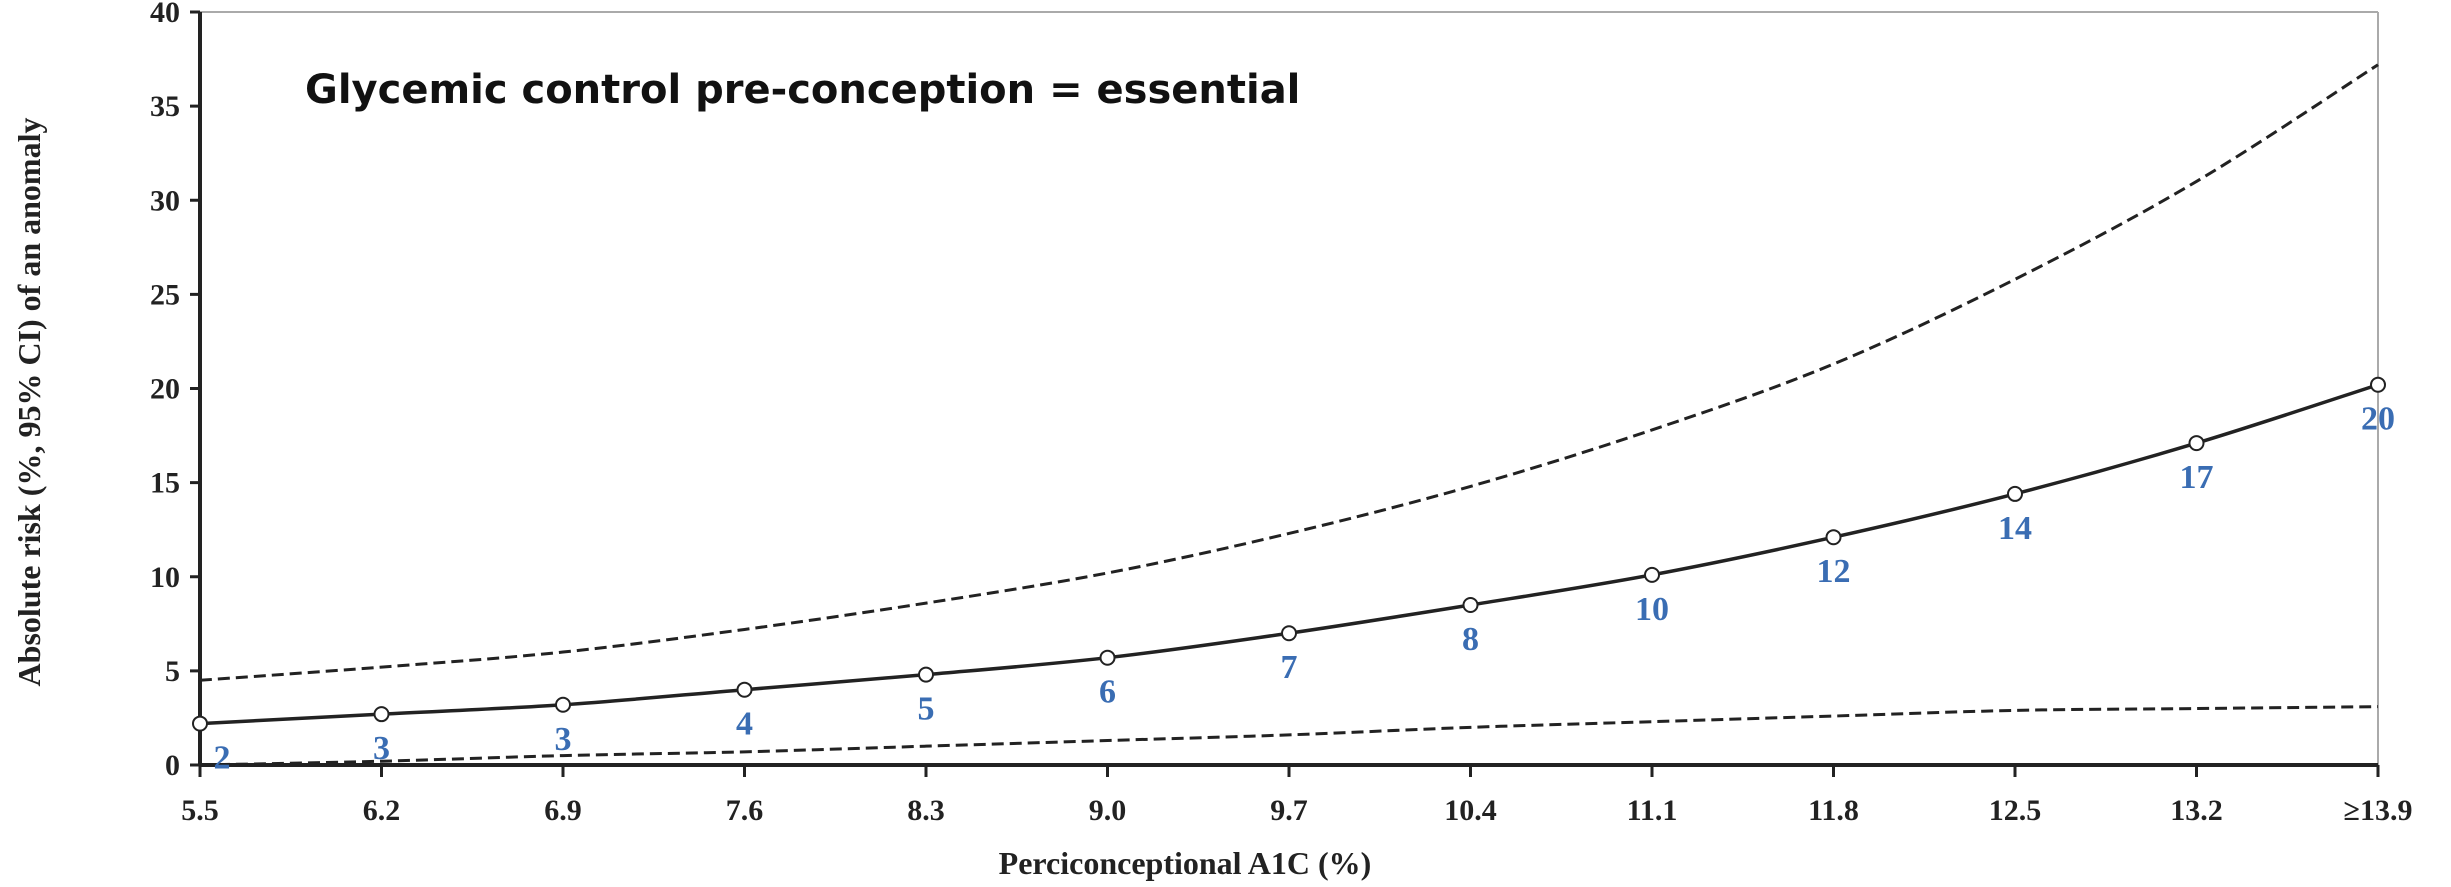 The height and width of the screenshot is (887, 2451). Describe the element at coordinates (2196, 810) in the screenshot. I see `x-tick-label: 13.2` at that location.